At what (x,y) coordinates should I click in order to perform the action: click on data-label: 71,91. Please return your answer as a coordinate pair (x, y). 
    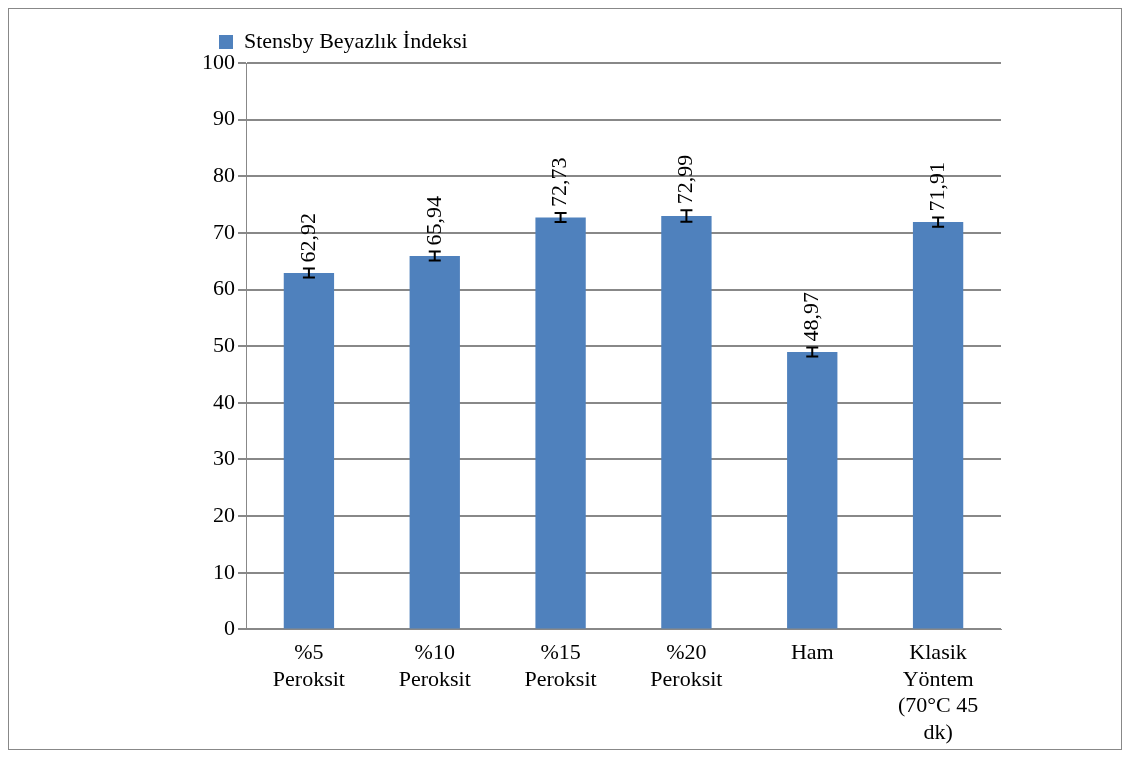
    Looking at the image, I should click on (936, 187).